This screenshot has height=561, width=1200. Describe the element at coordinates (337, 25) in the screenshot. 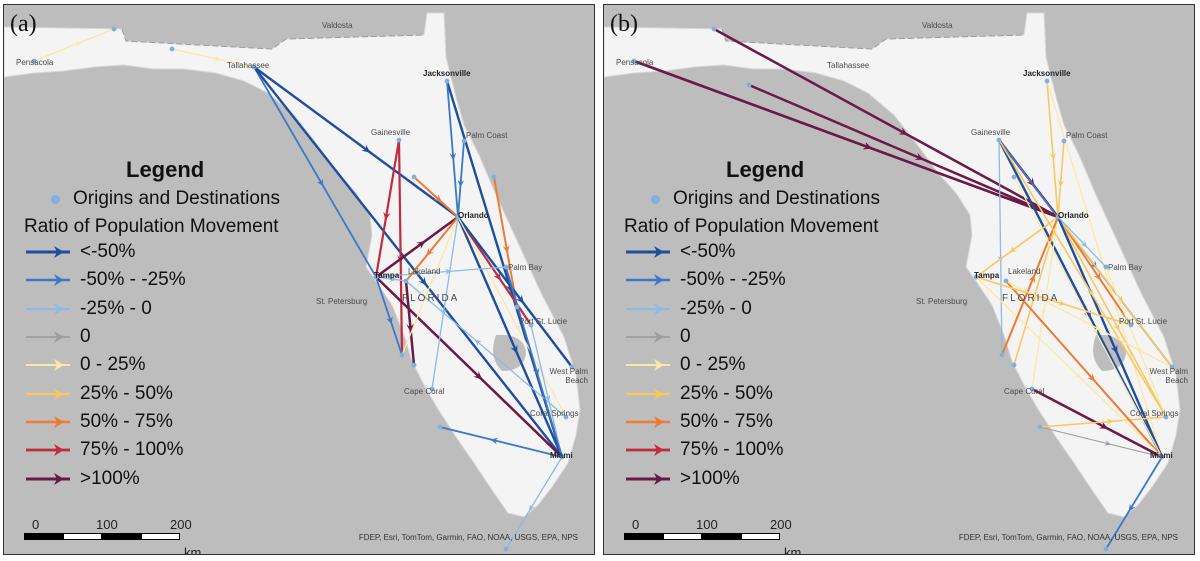

I see `city-label: Valdosta` at that location.